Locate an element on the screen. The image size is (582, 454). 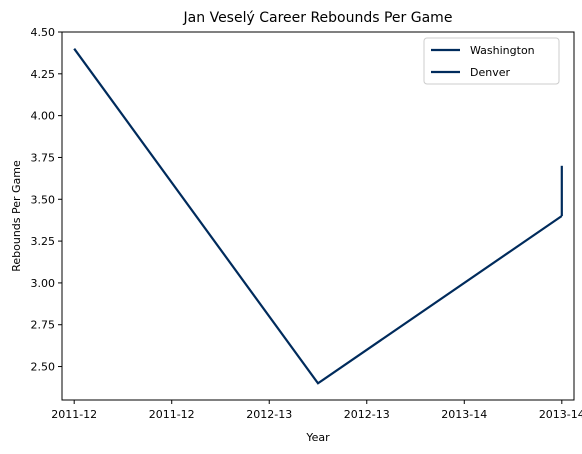
y-axis-label: Rebounds Per Game is located at coordinates (16, 216).